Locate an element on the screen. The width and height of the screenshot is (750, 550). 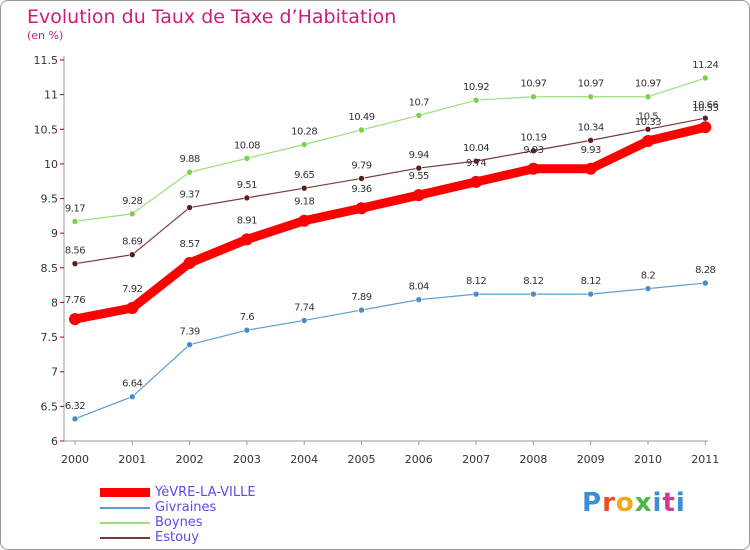
legend-item-estouy: Estouy is located at coordinates (230, 537).